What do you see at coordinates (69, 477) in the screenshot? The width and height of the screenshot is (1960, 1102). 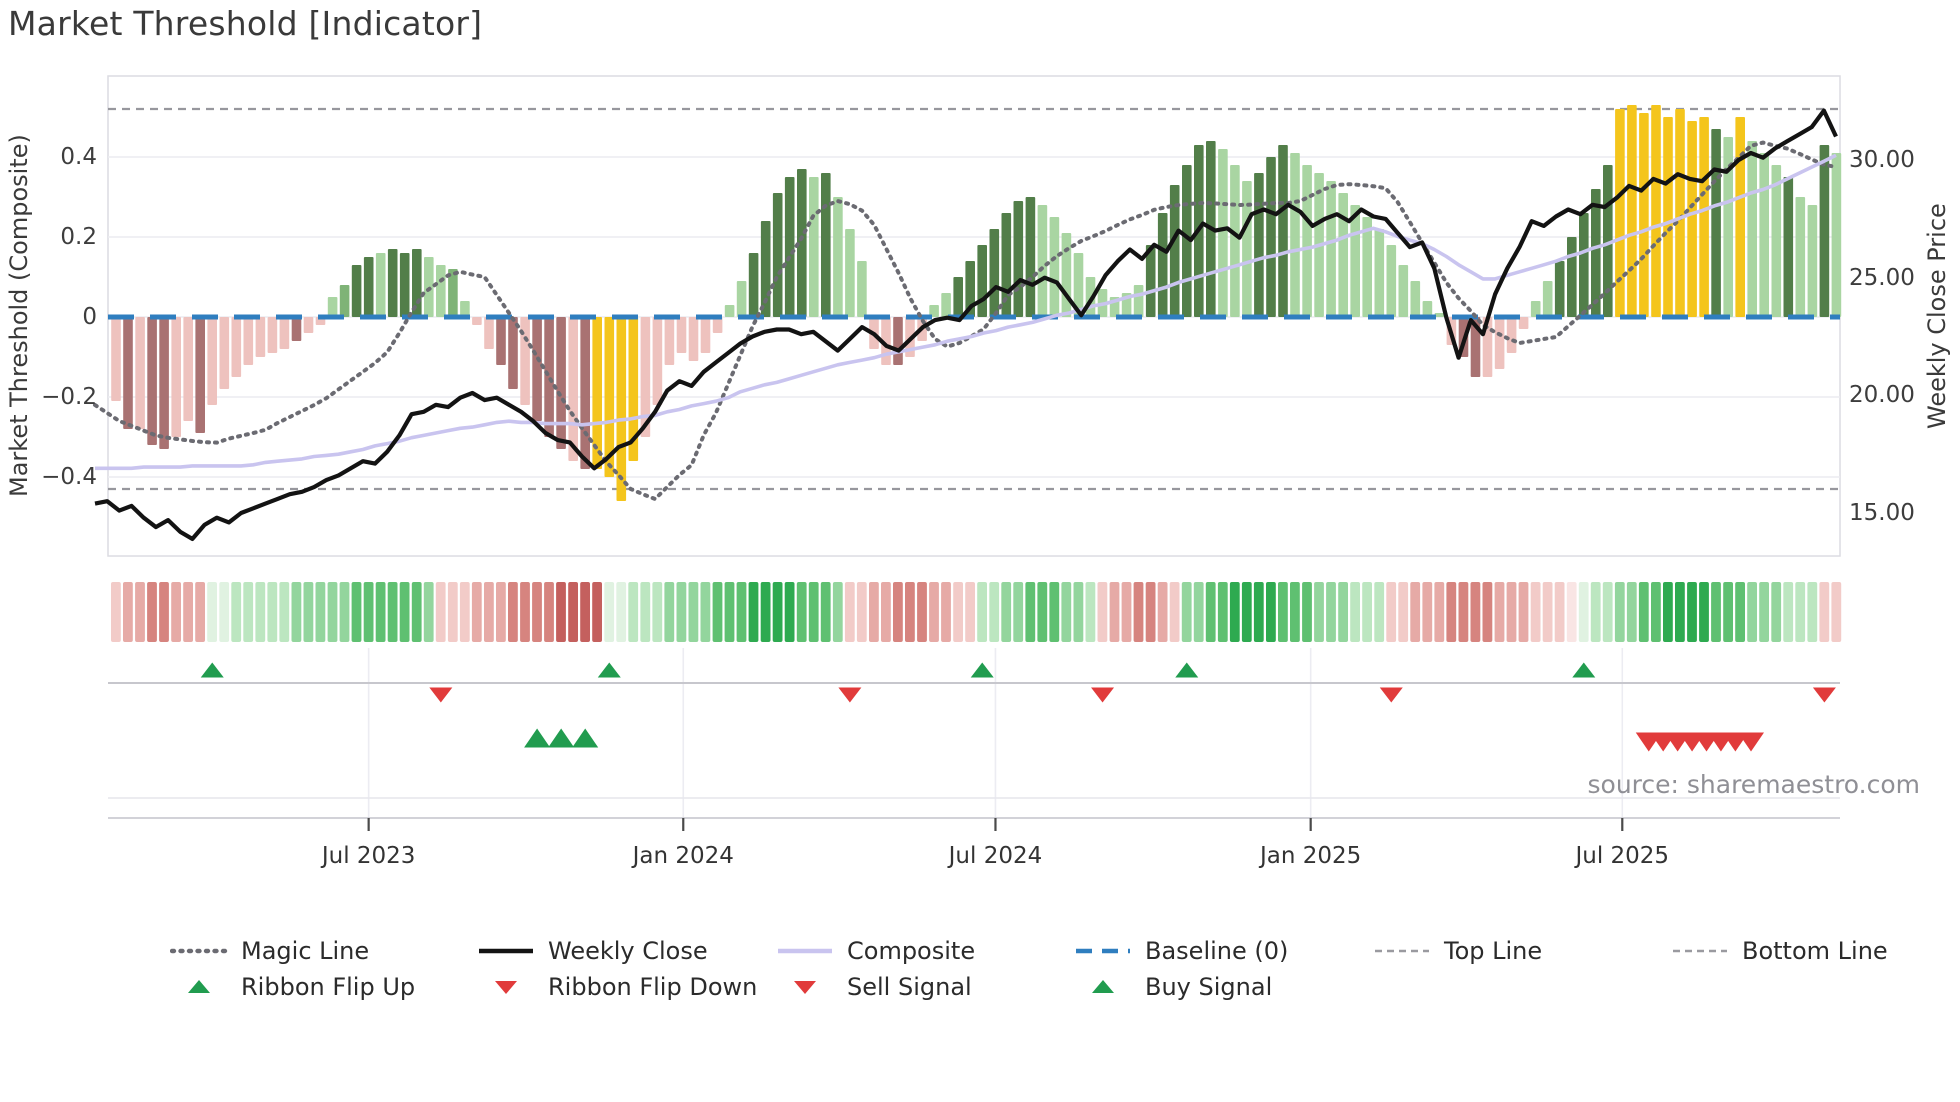 I see `left-tick-label: −0.4` at bounding box center [69, 477].